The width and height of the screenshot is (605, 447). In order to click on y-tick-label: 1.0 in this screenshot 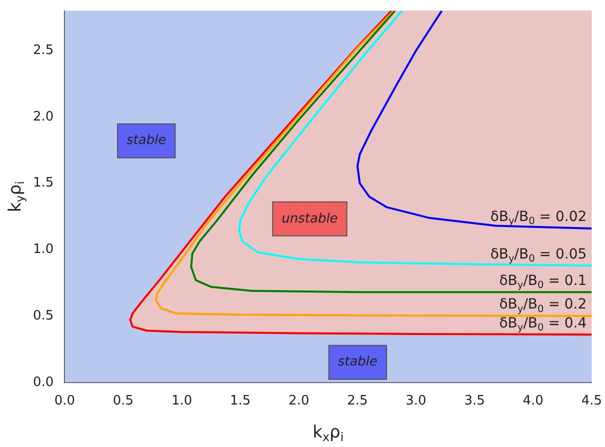, I will do `click(43, 250)`.